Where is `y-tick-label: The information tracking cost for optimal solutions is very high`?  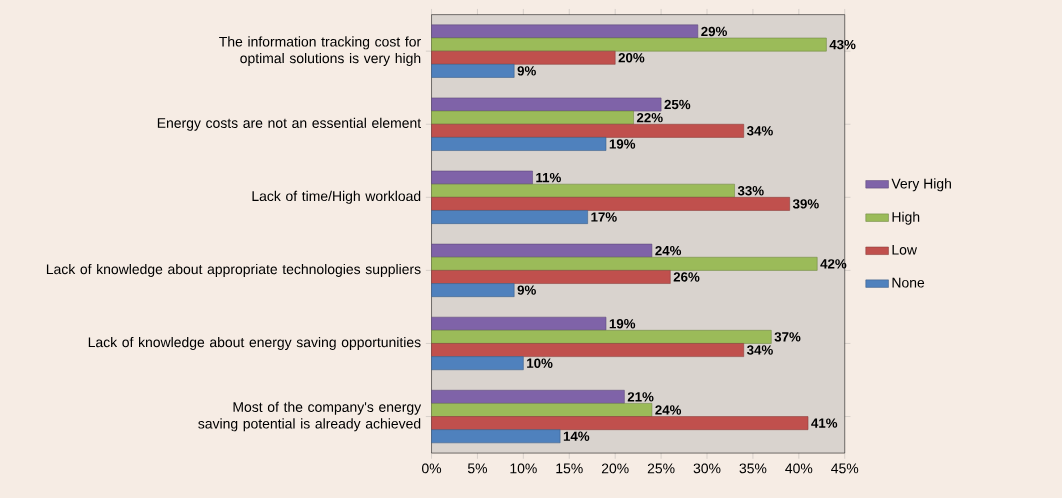
y-tick-label: The information tracking cost for optimal solutions is very high is located at coordinates (320, 51).